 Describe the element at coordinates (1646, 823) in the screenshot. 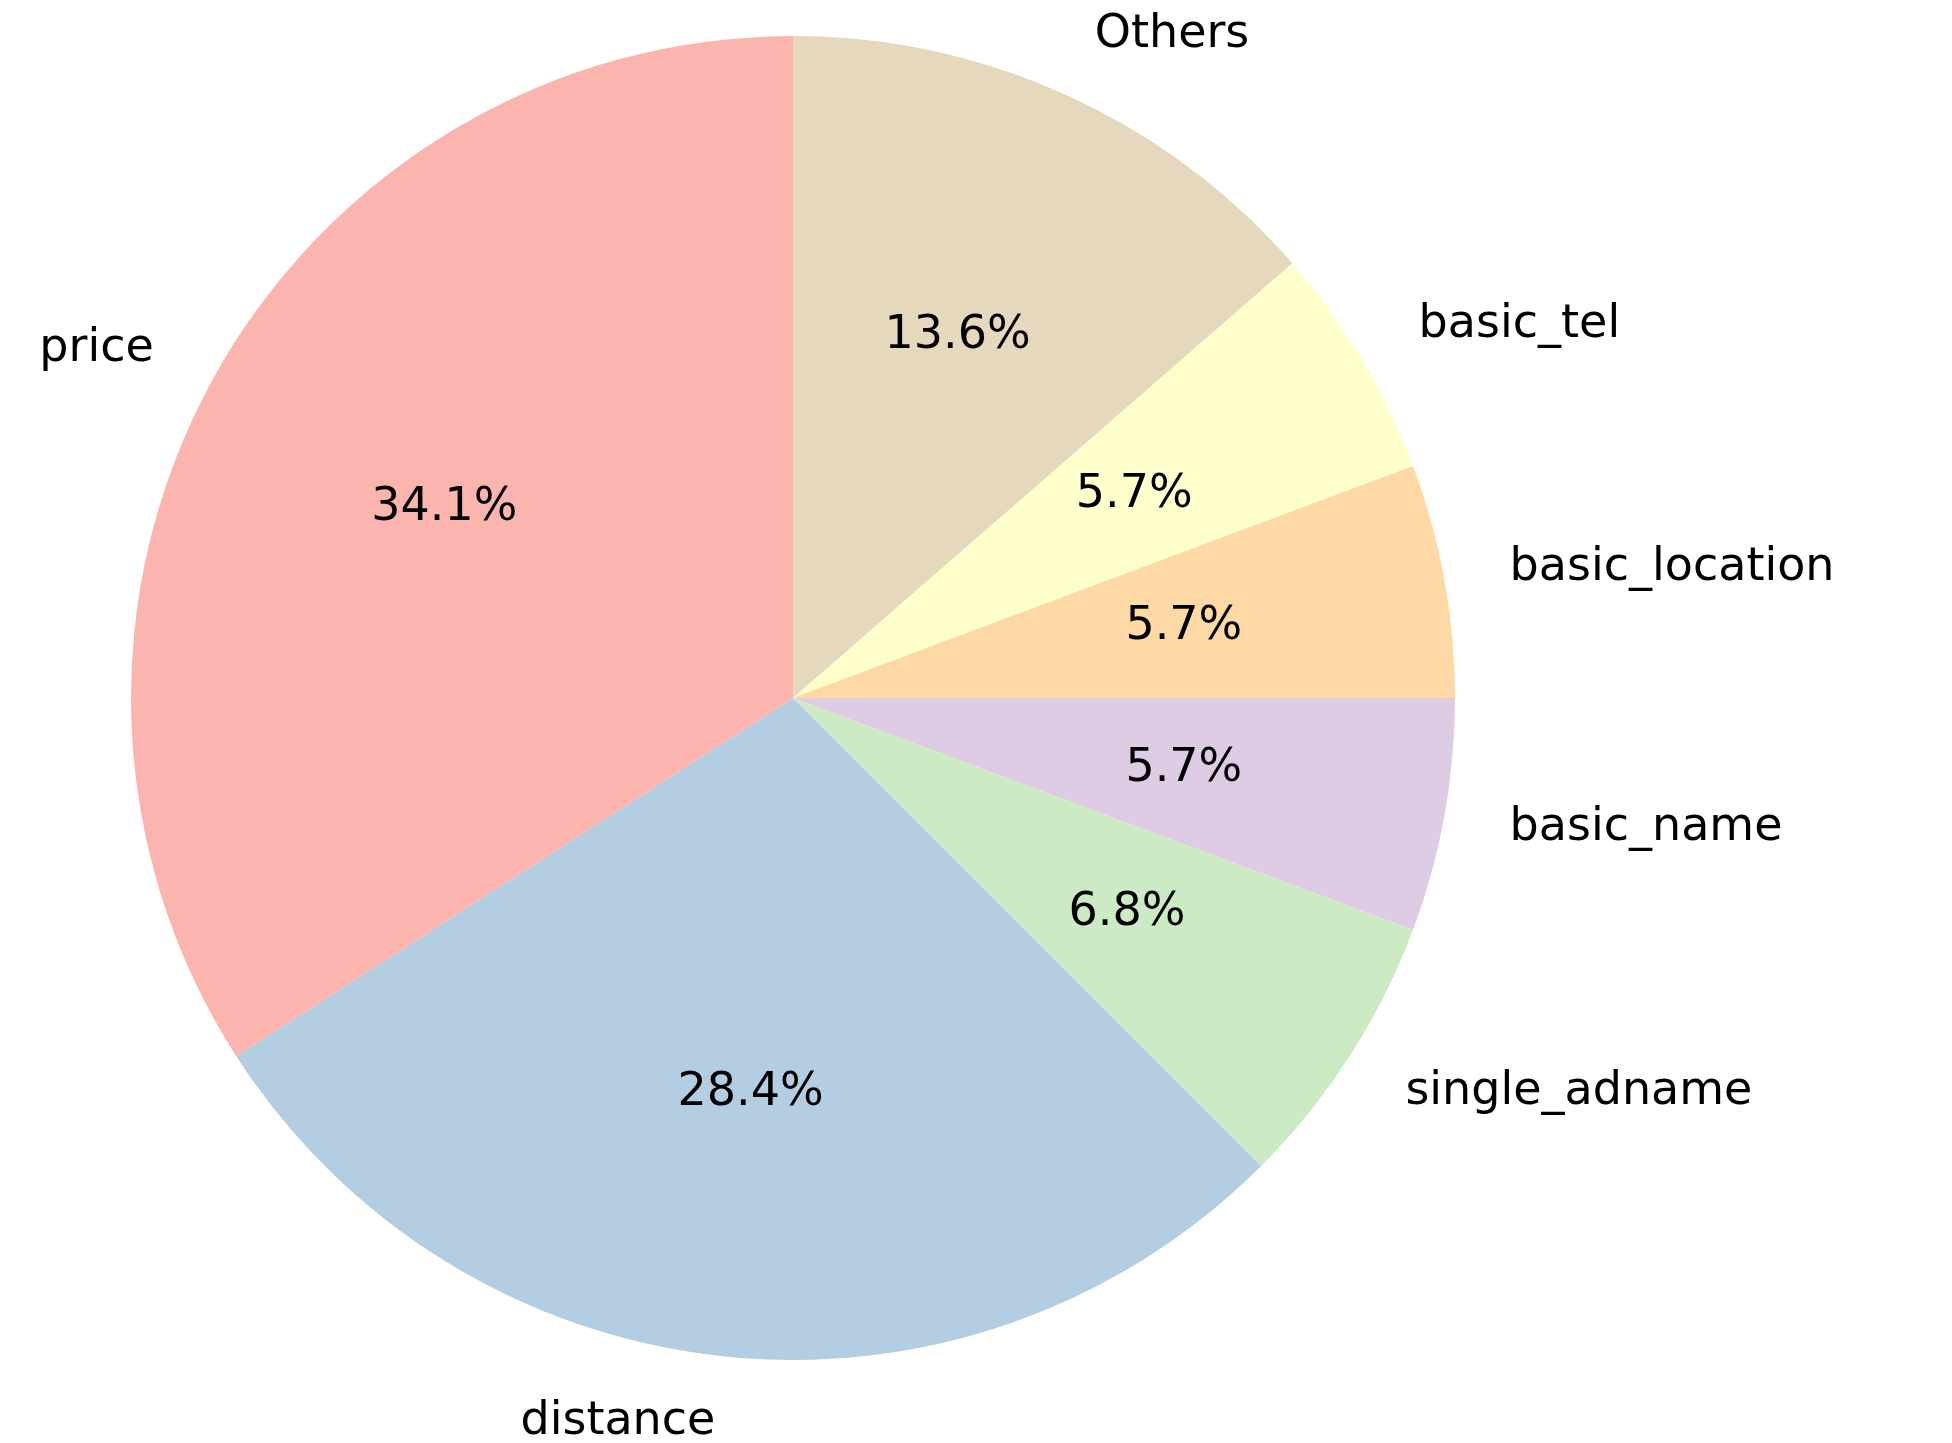

I see `slice-label: basic_name` at that location.